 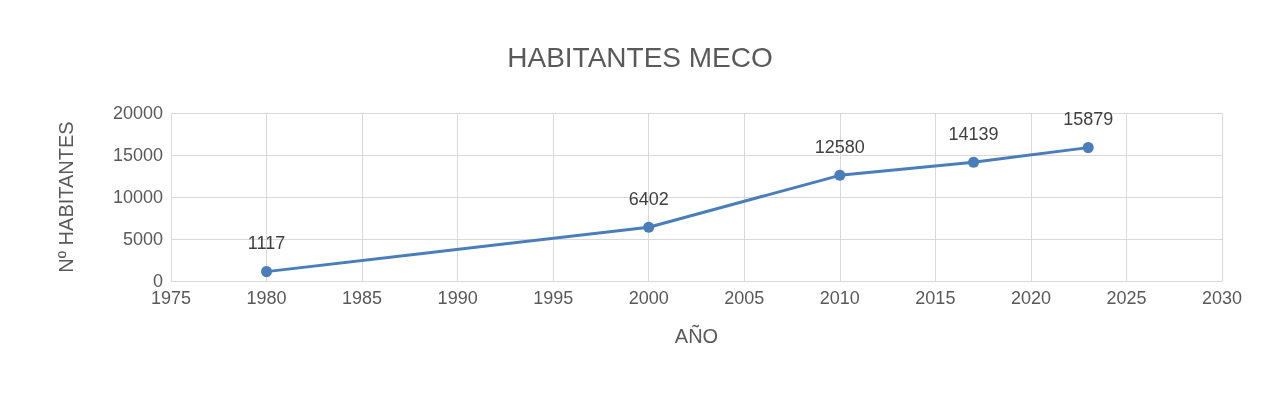 I want to click on x-tick-label: 2015, so click(x=935, y=298).